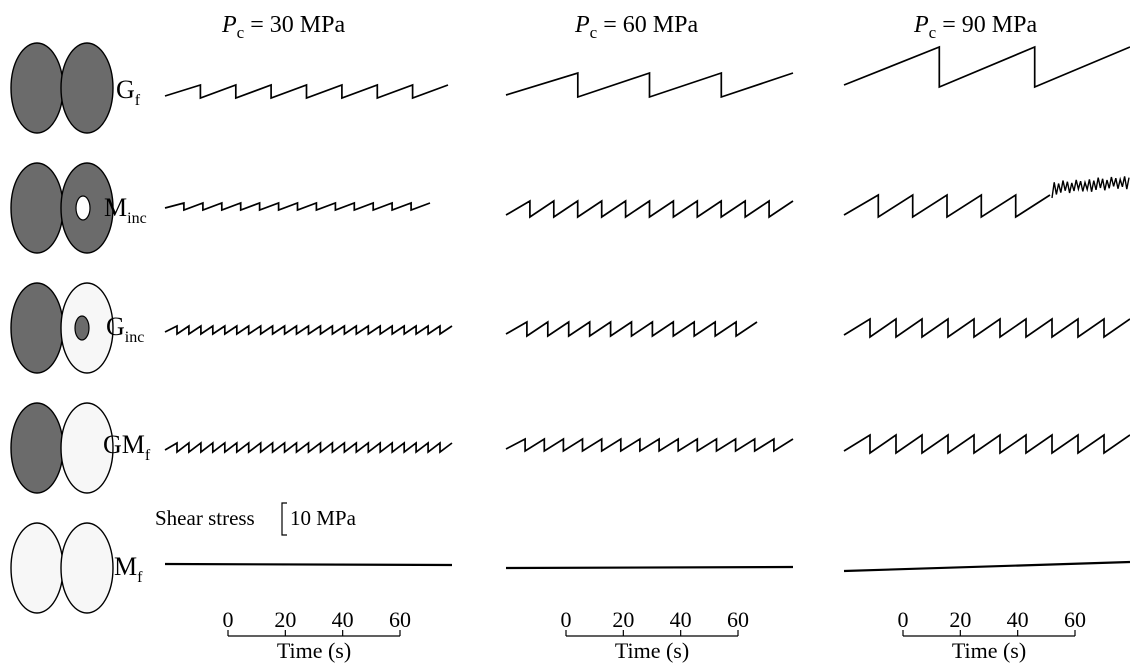 Image resolution: width=1130 pixels, height=665 pixels. What do you see at coordinates (82, 328) in the screenshot?
I see `row-ginc-inclusion` at bounding box center [82, 328].